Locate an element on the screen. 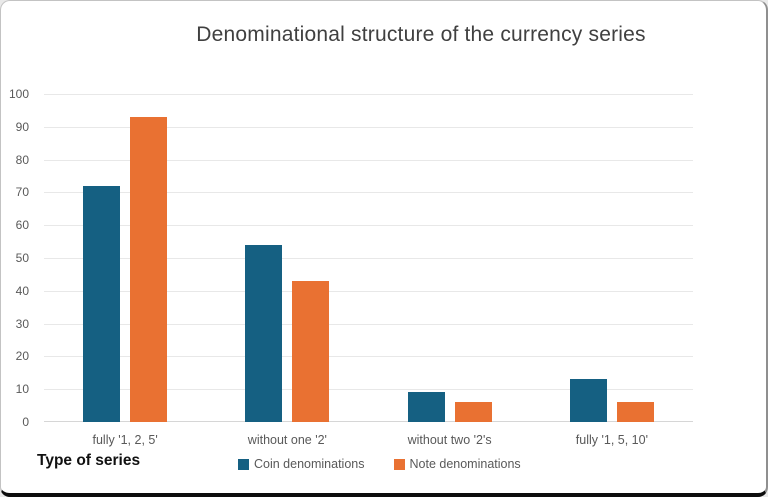 This screenshot has height=497, width=768. y-axis-tick: 100 is located at coordinates (18, 94).